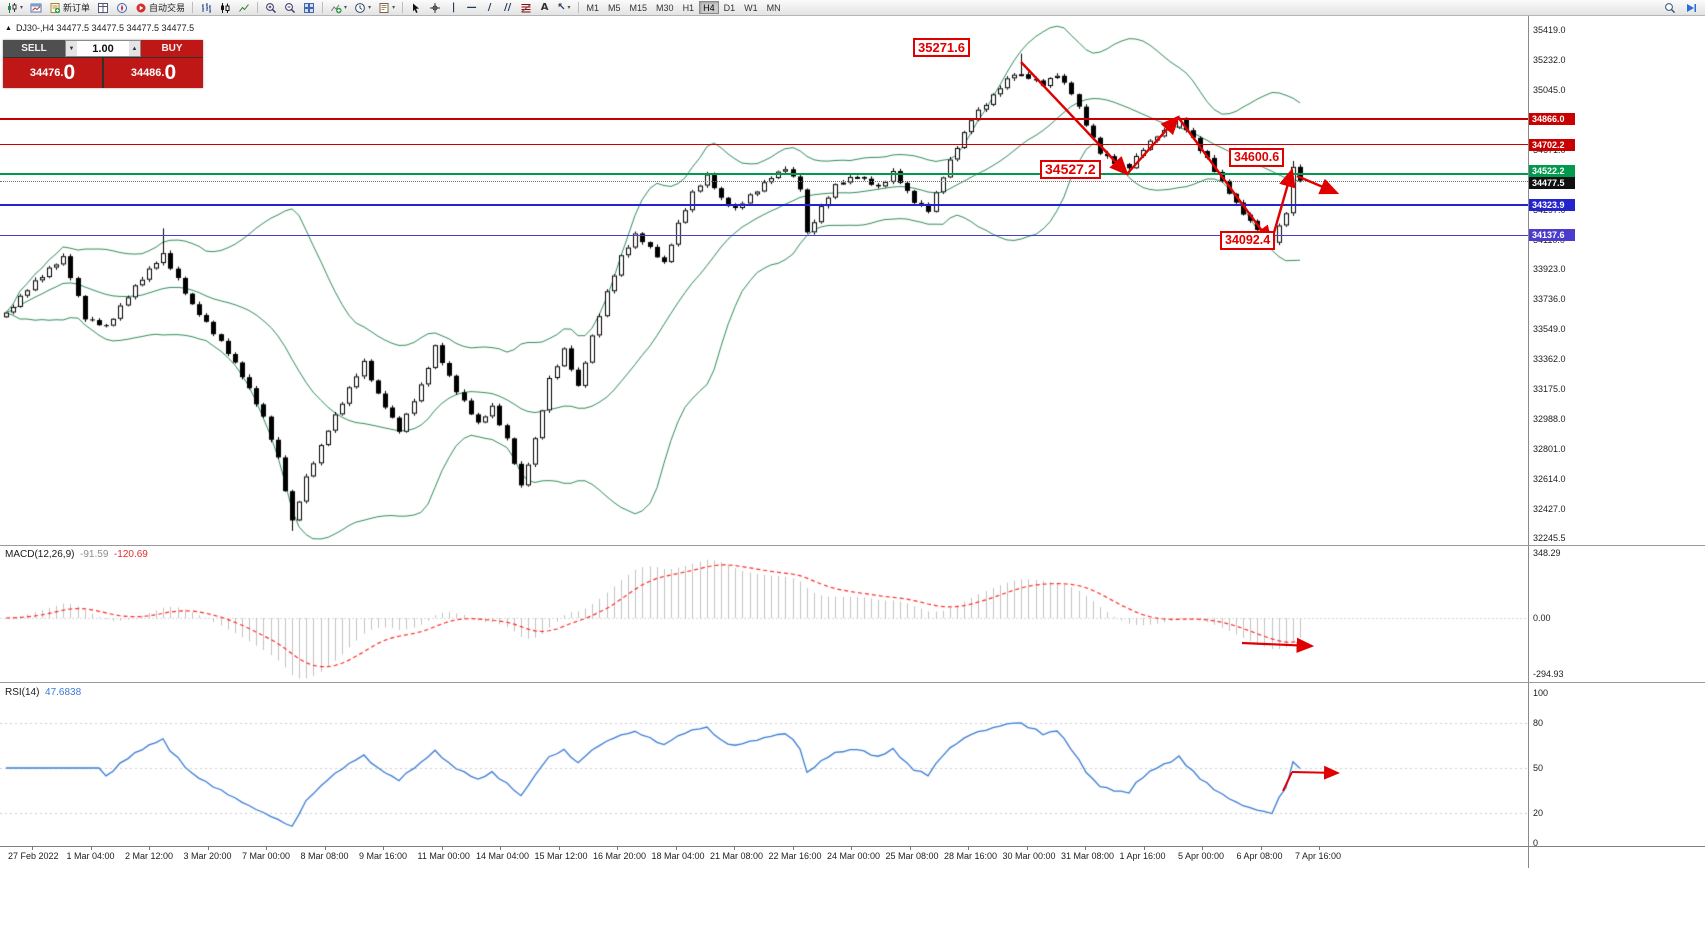 This screenshot has height=942, width=1705. I want to click on templates-button: ▾, so click(386, 8).